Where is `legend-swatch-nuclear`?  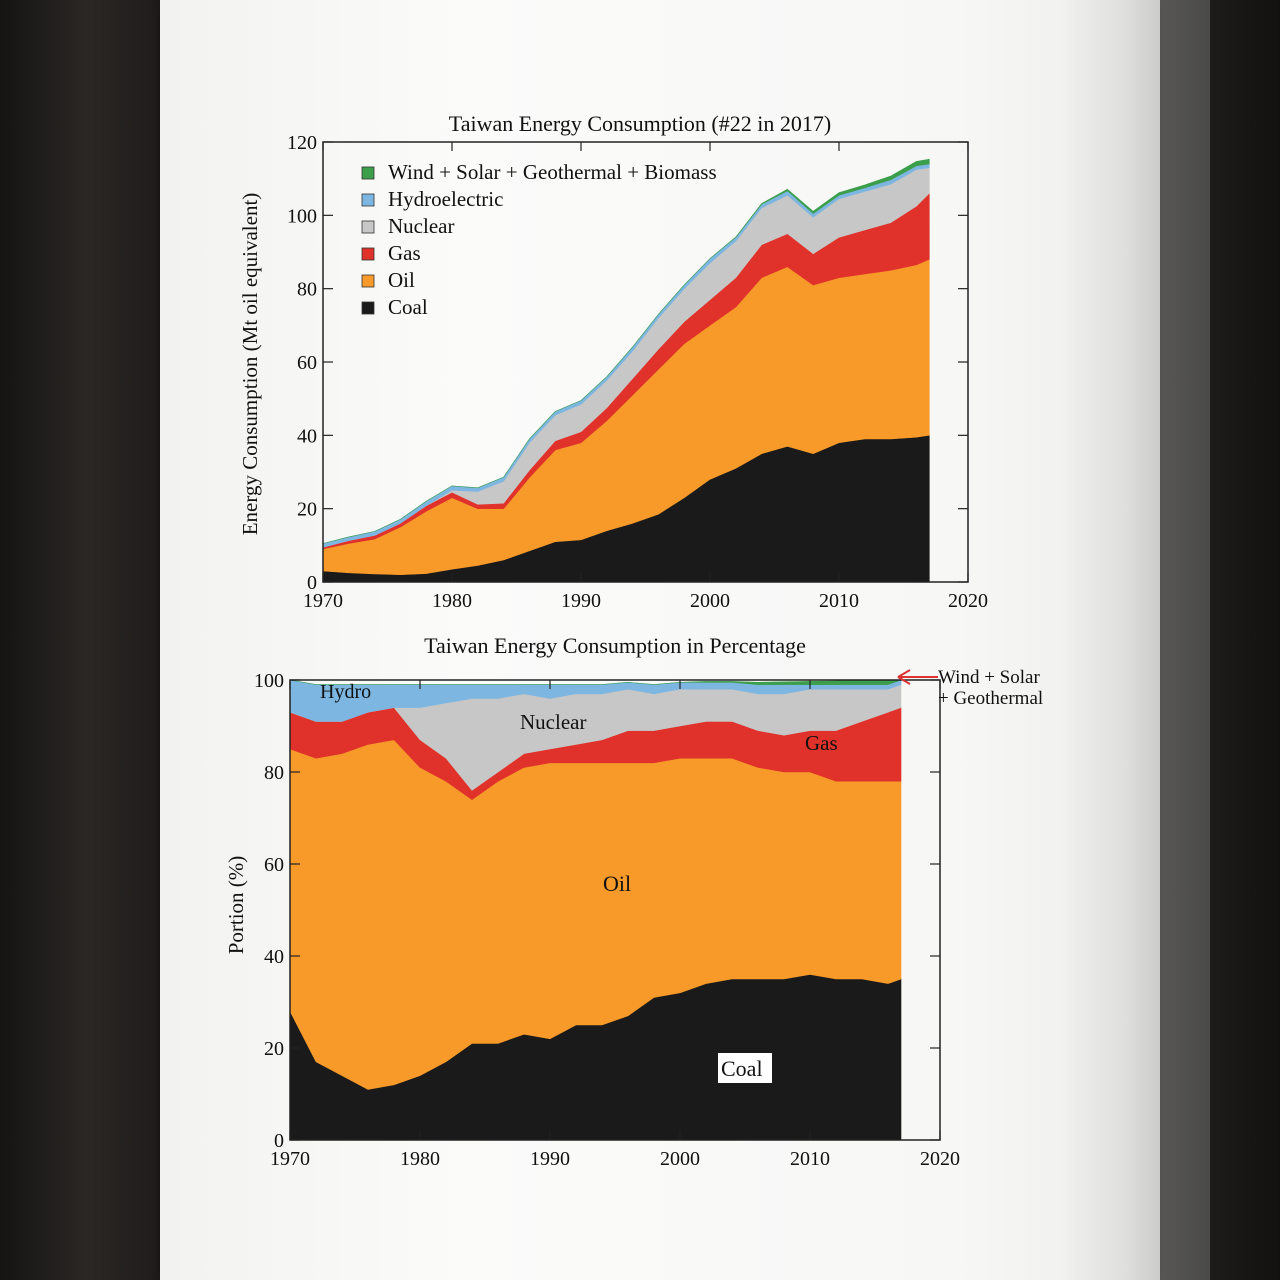 legend-swatch-nuclear is located at coordinates (368, 227).